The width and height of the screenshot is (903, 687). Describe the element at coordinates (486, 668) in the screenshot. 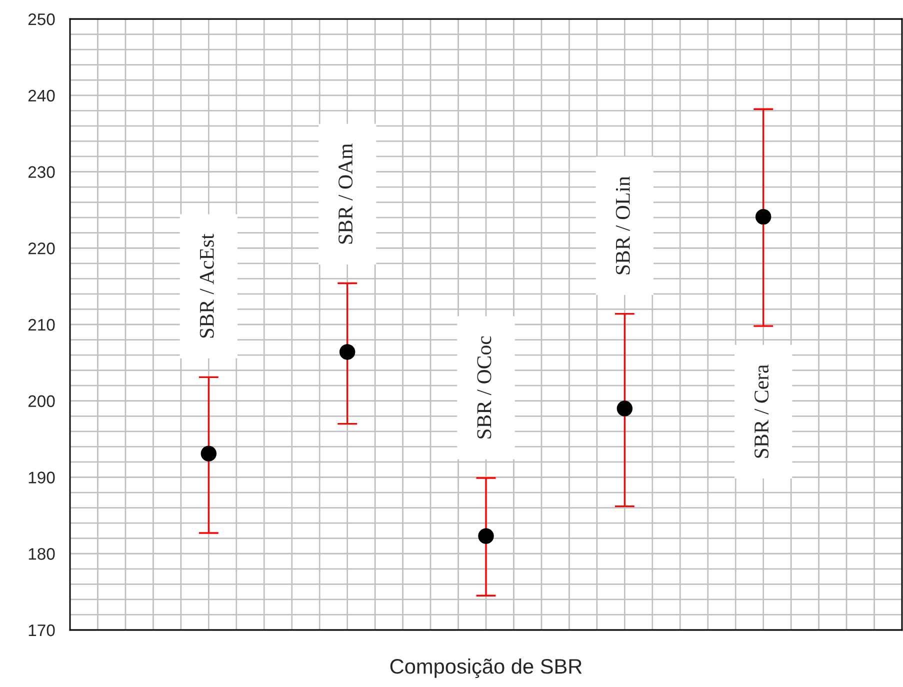

I see `x-axis-title: Composição de SBR` at that location.